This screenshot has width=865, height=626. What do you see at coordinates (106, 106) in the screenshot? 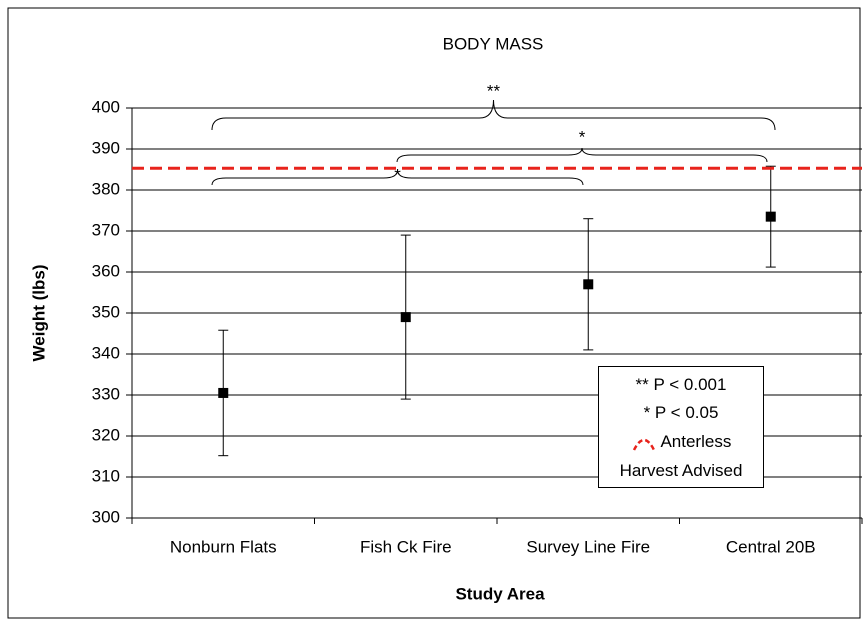
I see `y-tick-label: 400` at bounding box center [106, 106].